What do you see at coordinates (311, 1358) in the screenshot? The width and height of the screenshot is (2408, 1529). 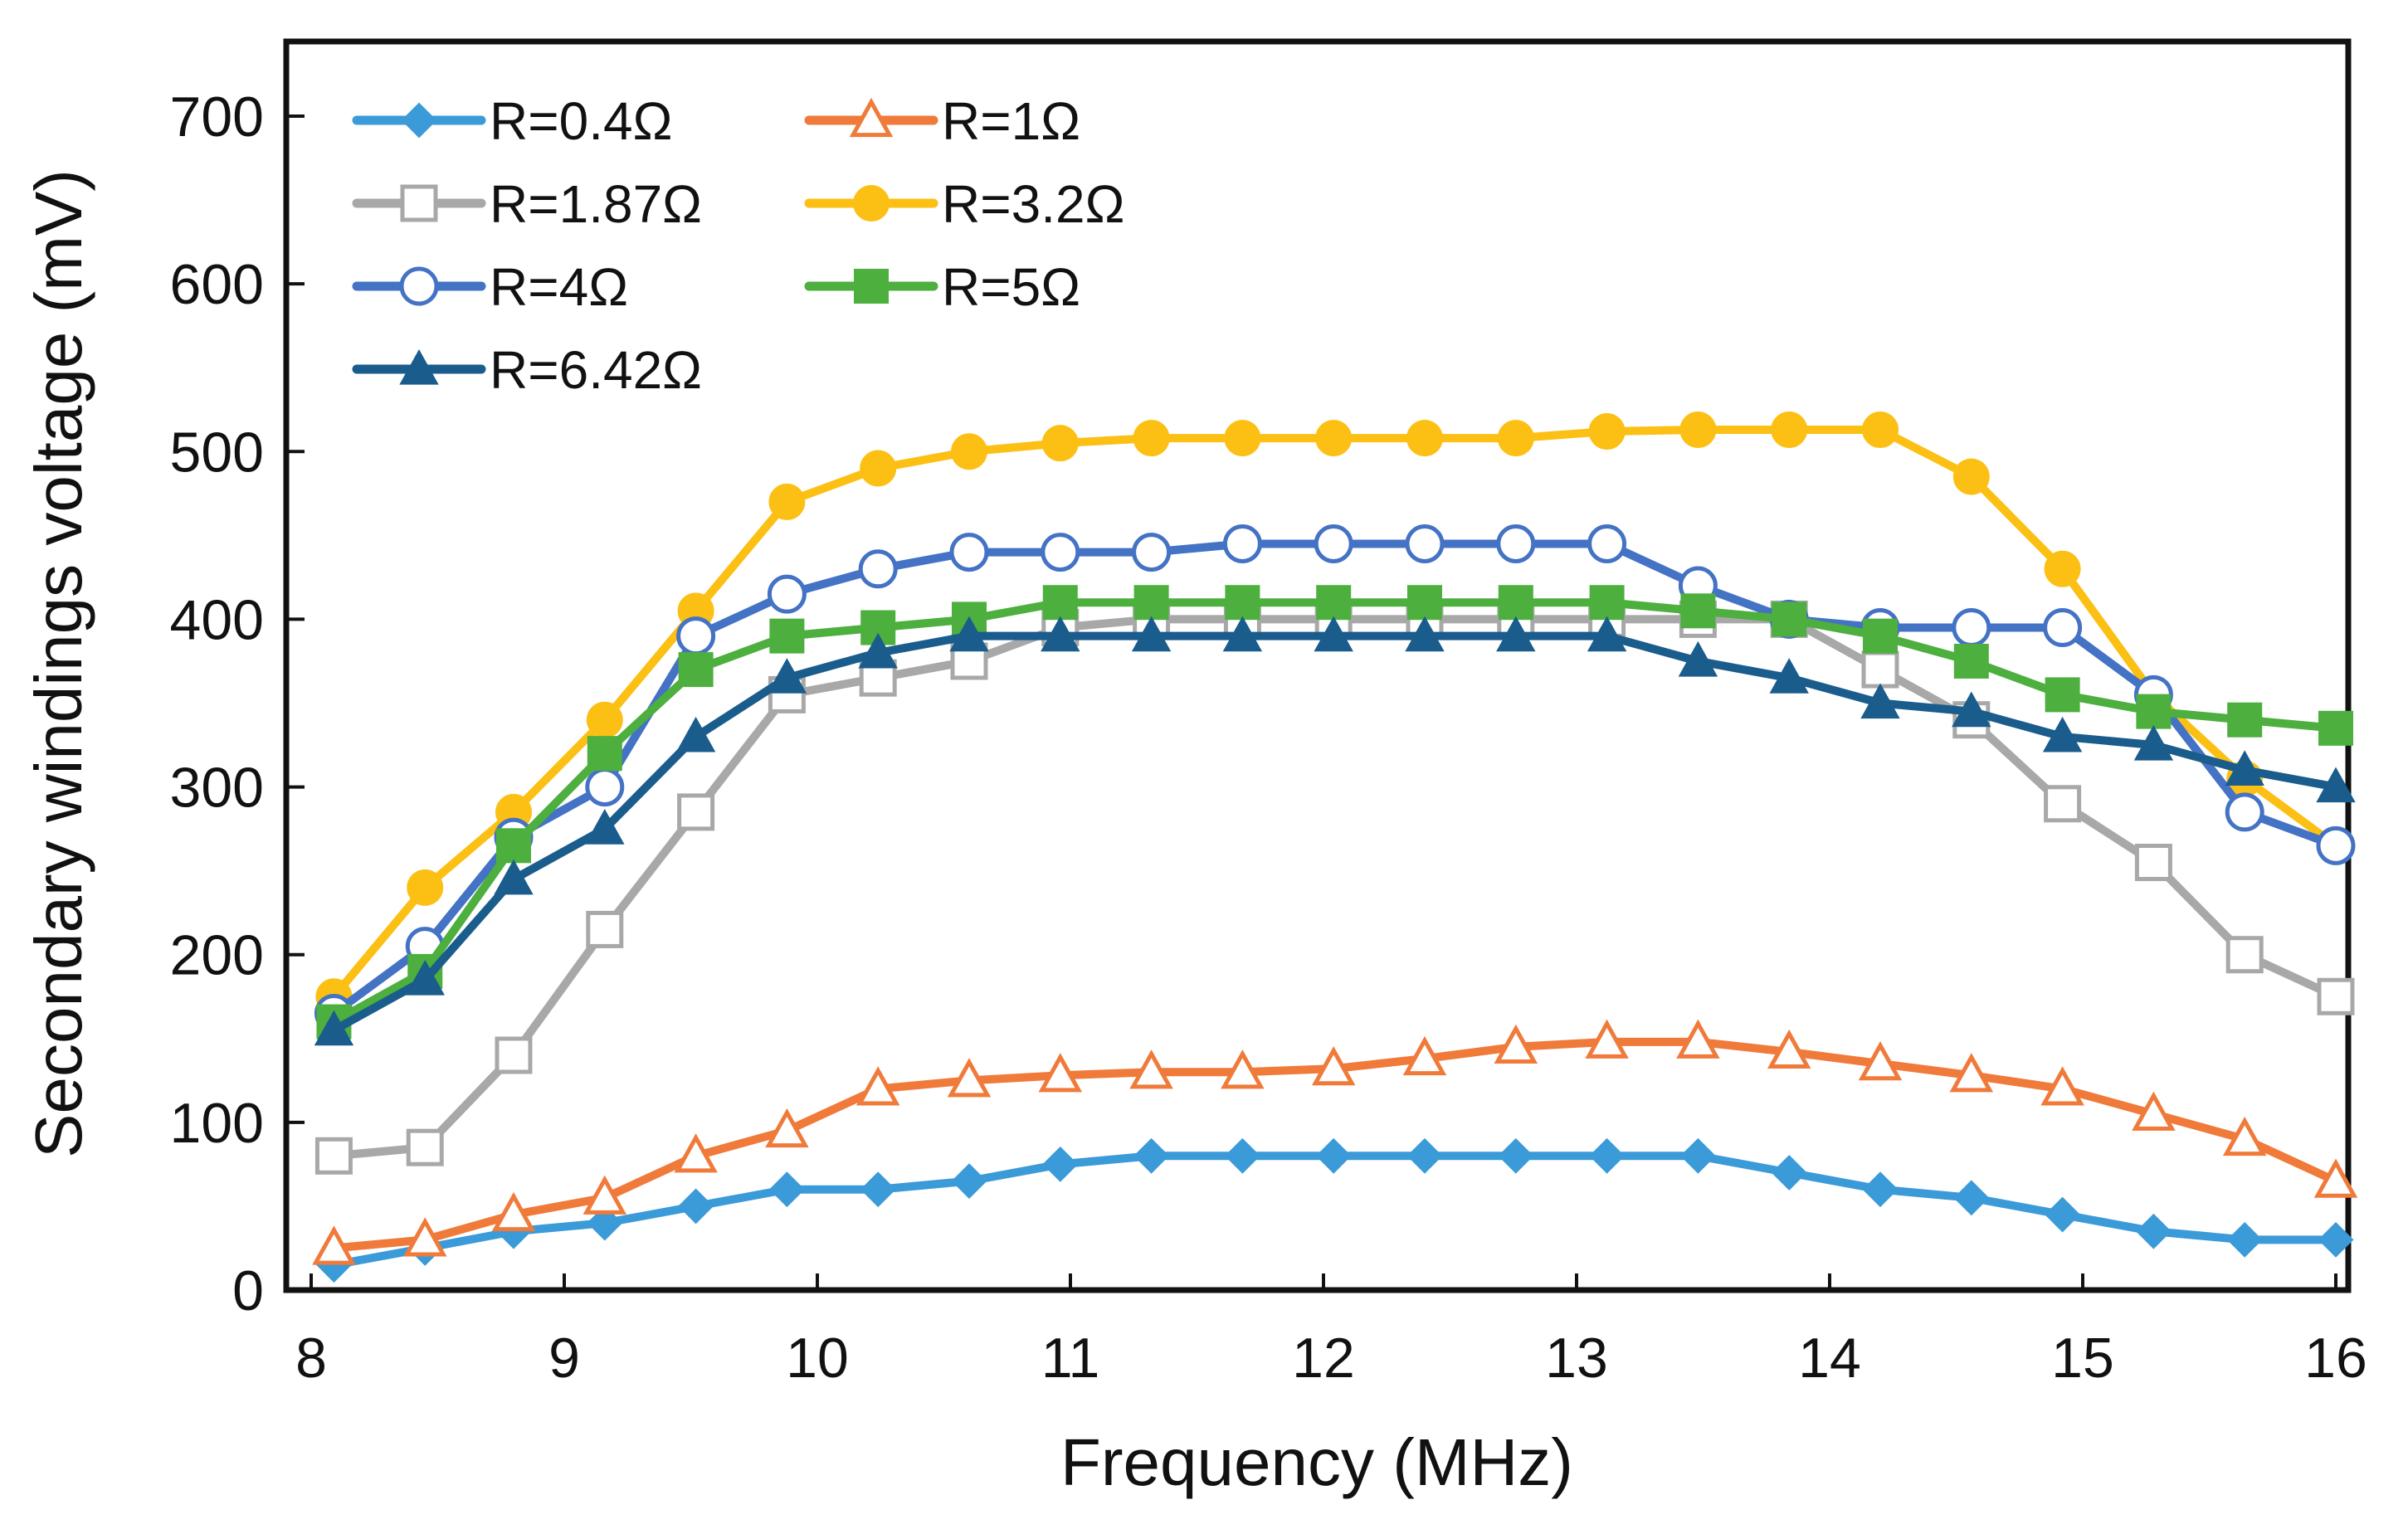 I see `x-tick-label: 8` at bounding box center [311, 1358].